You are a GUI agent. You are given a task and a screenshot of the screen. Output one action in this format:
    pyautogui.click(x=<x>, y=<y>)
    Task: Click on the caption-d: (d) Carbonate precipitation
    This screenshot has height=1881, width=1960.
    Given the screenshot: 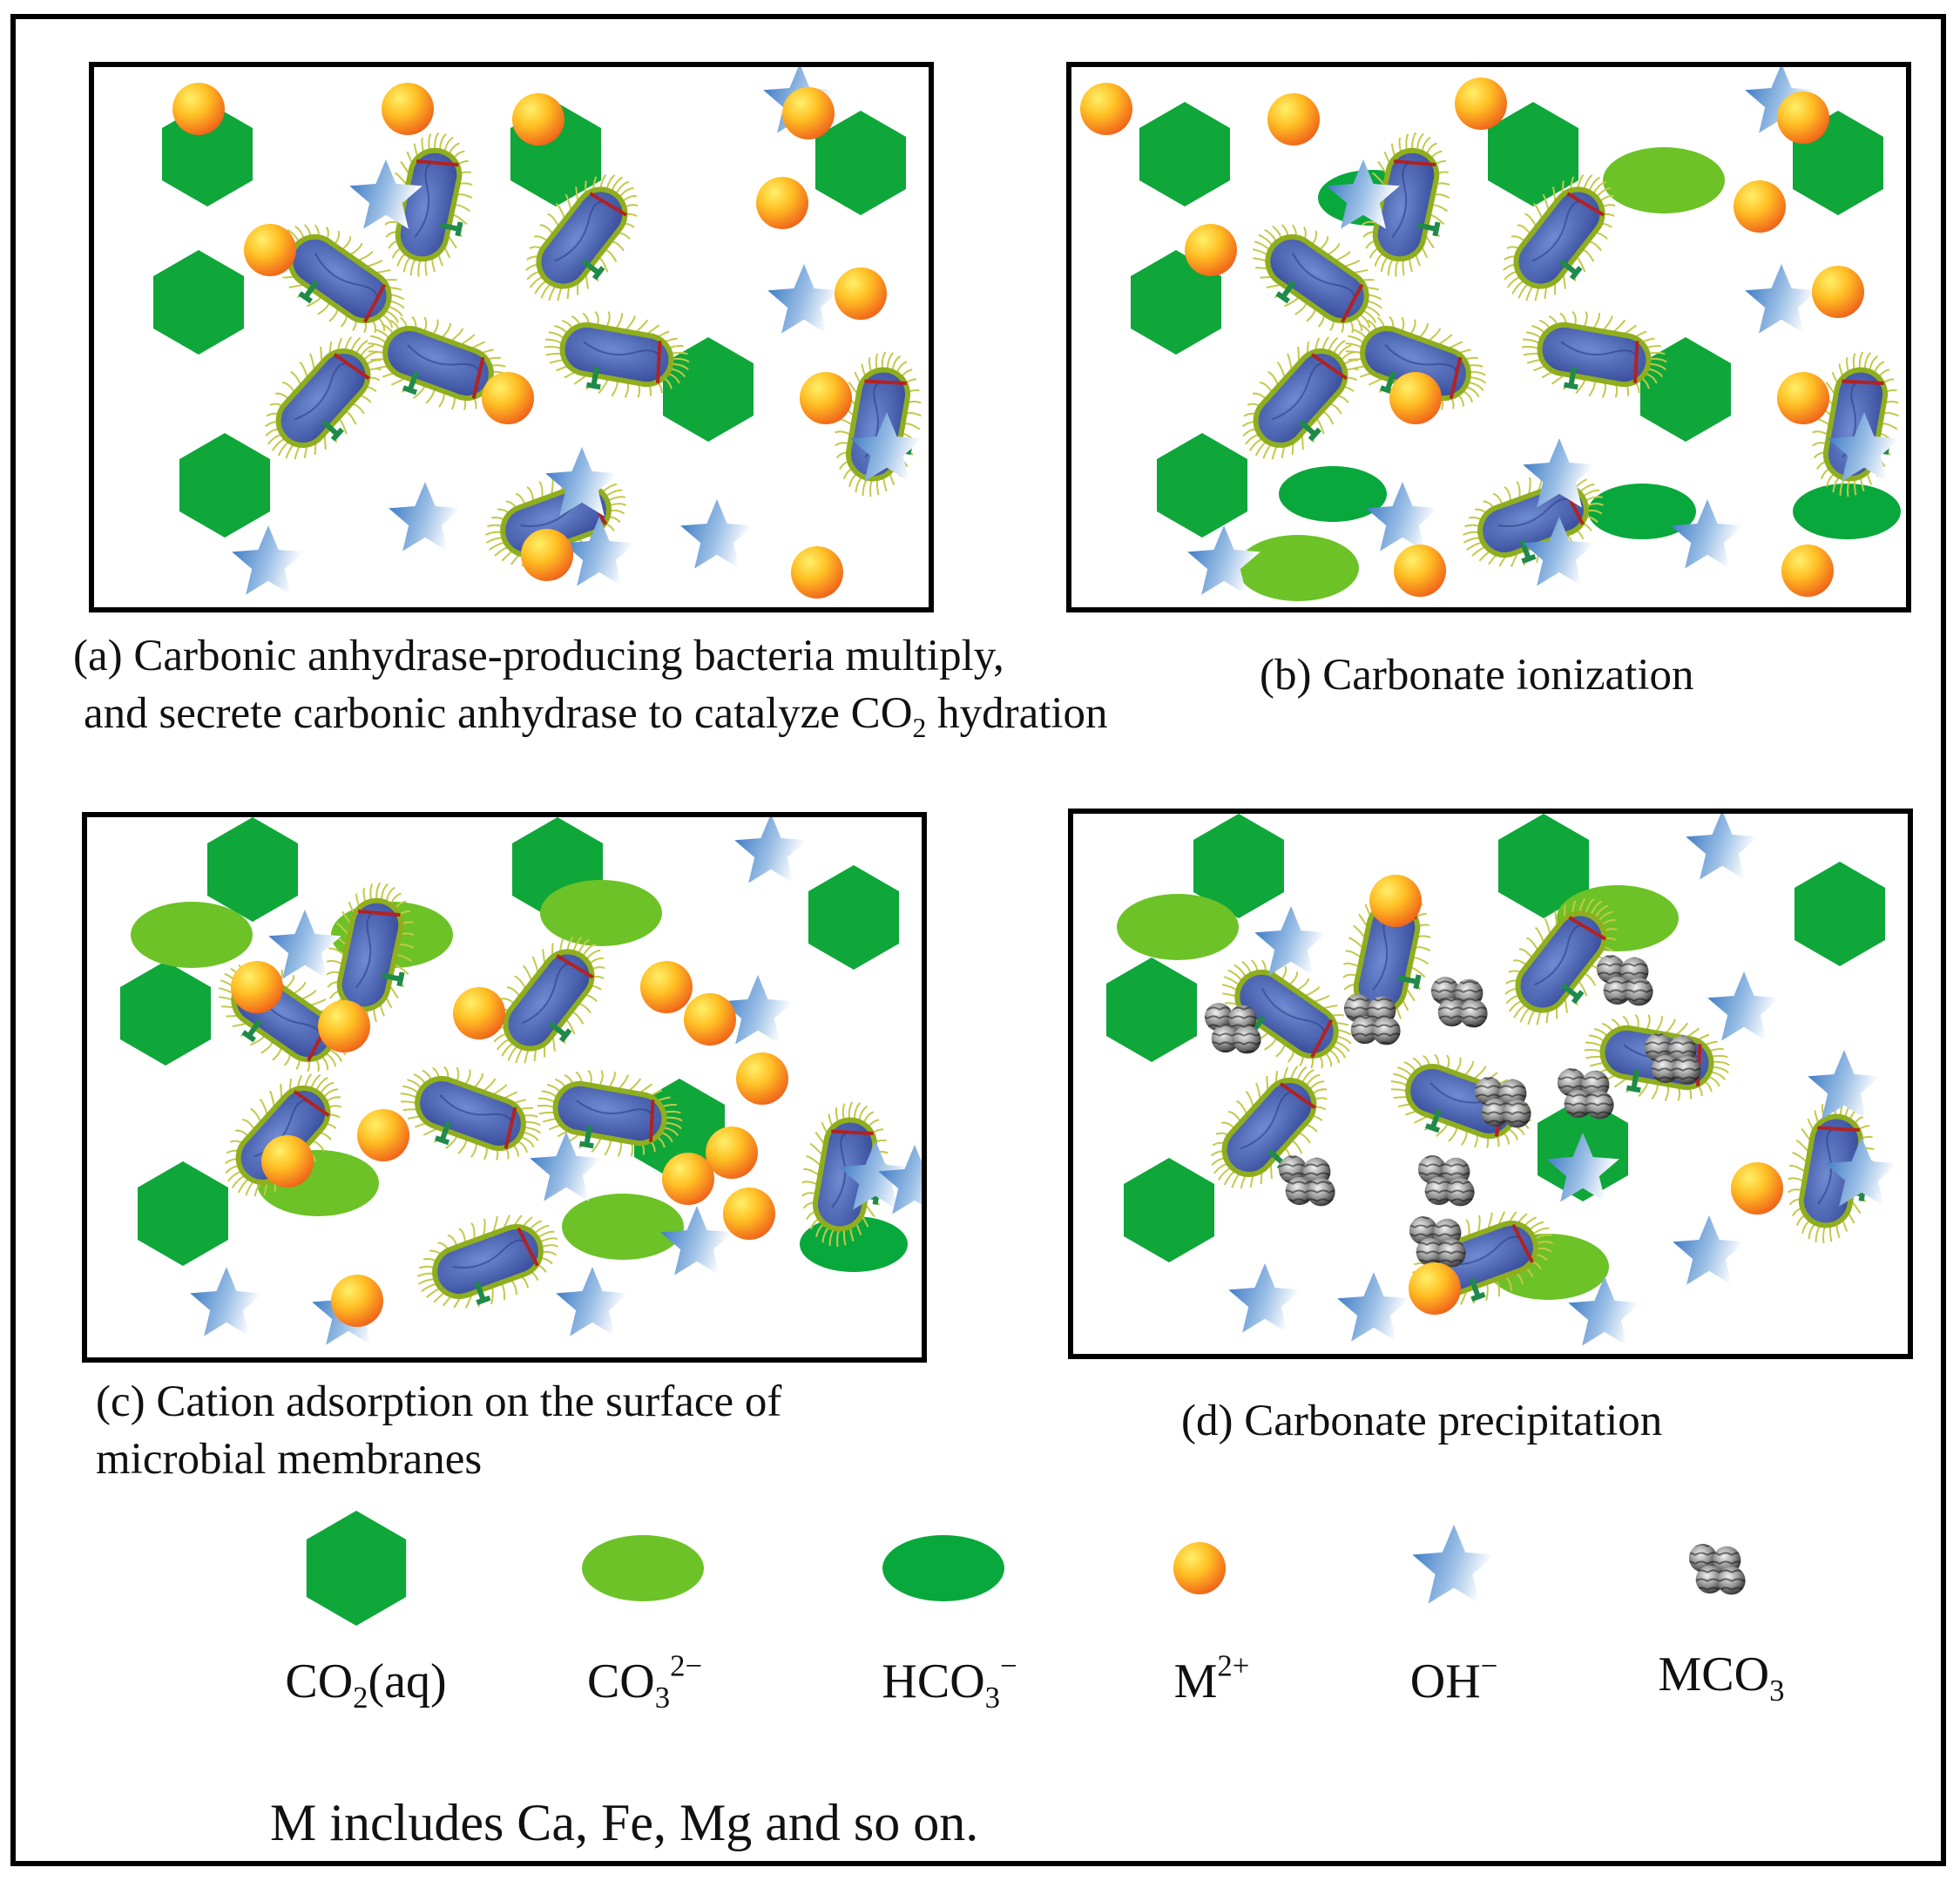 What is the action you would take?
    pyautogui.click(x=1422, y=1421)
    